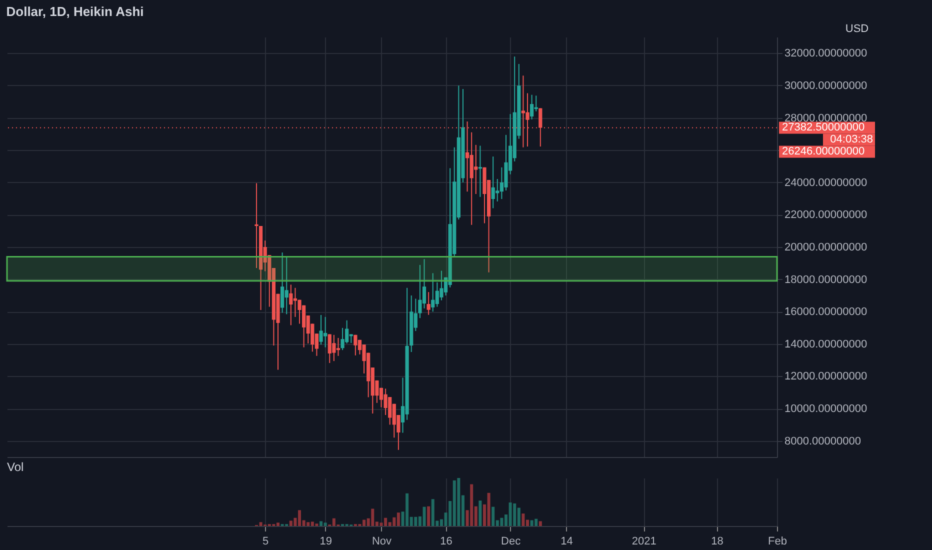 Image resolution: width=932 pixels, height=550 pixels. I want to click on y-tick-label: 18000.00000000, so click(826, 280).